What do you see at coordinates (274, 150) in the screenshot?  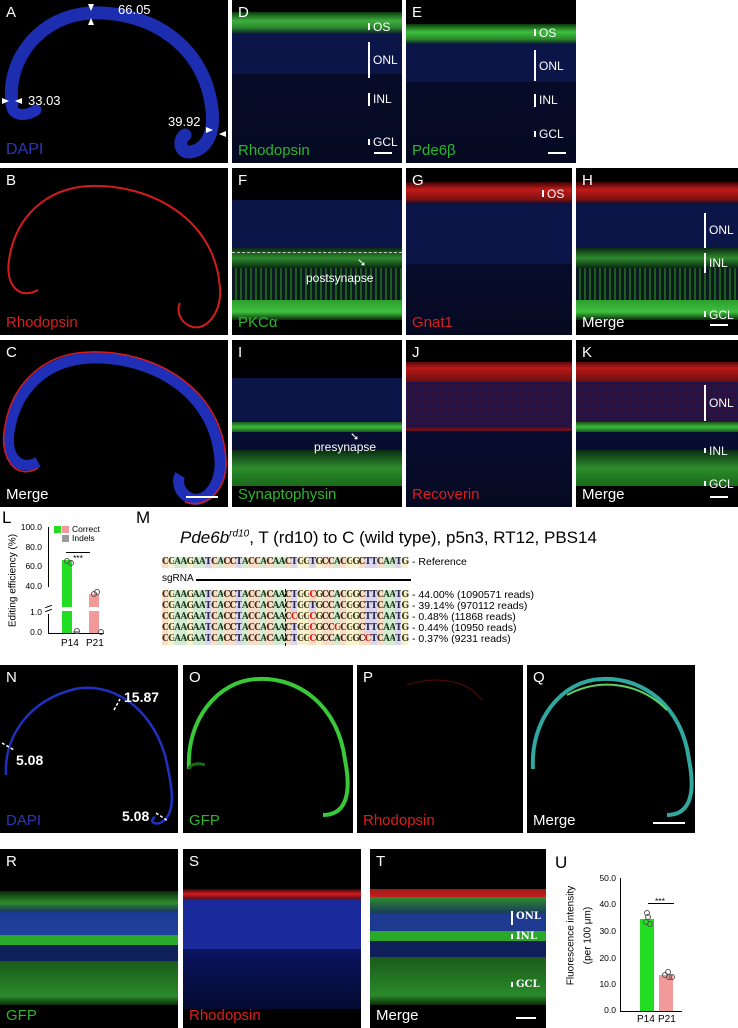 I see `stain-label: Rhodopsin` at bounding box center [274, 150].